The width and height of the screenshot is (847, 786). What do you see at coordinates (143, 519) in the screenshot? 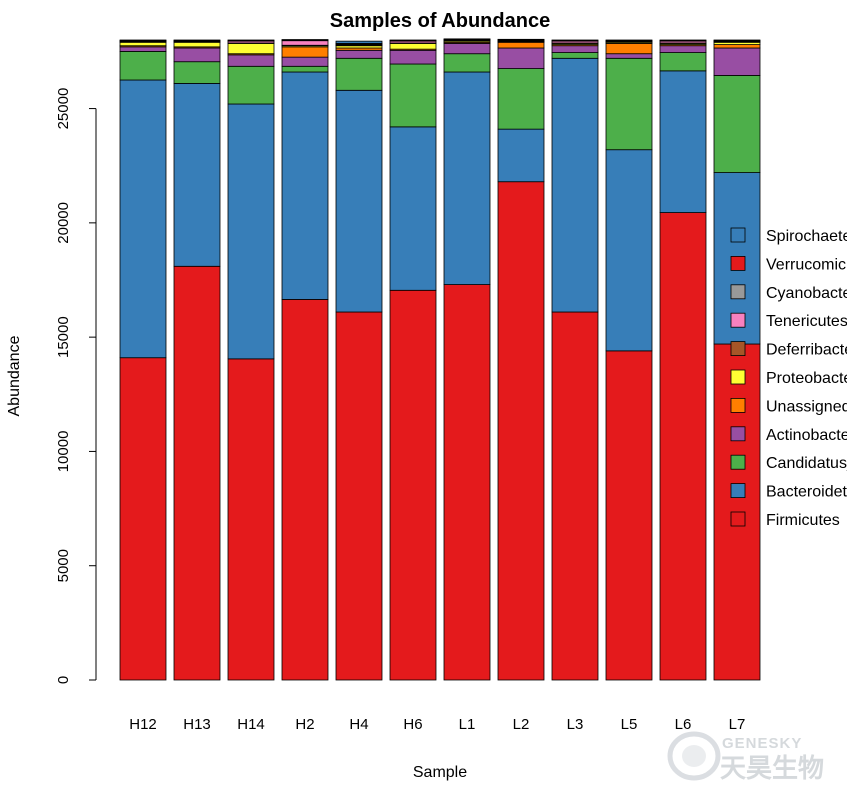
I see `bar-segment-h12-firmicutes` at bounding box center [143, 519].